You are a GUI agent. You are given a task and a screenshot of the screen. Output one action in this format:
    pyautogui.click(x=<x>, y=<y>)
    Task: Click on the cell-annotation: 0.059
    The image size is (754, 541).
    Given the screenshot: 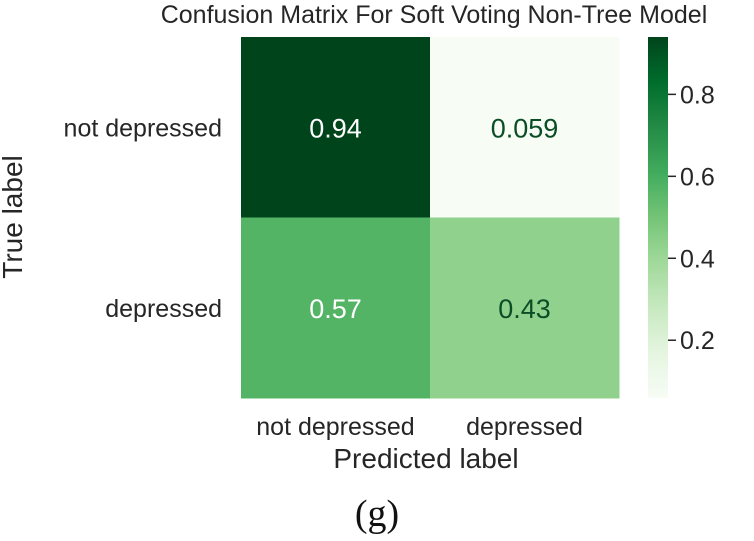 What is the action you would take?
    pyautogui.click(x=525, y=128)
    